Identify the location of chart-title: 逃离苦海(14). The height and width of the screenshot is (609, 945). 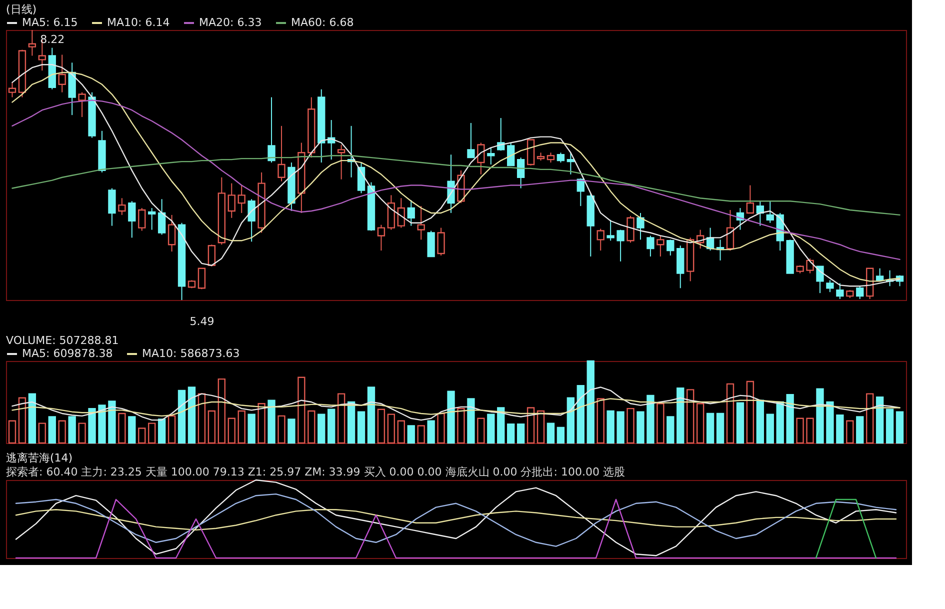
(39, 457).